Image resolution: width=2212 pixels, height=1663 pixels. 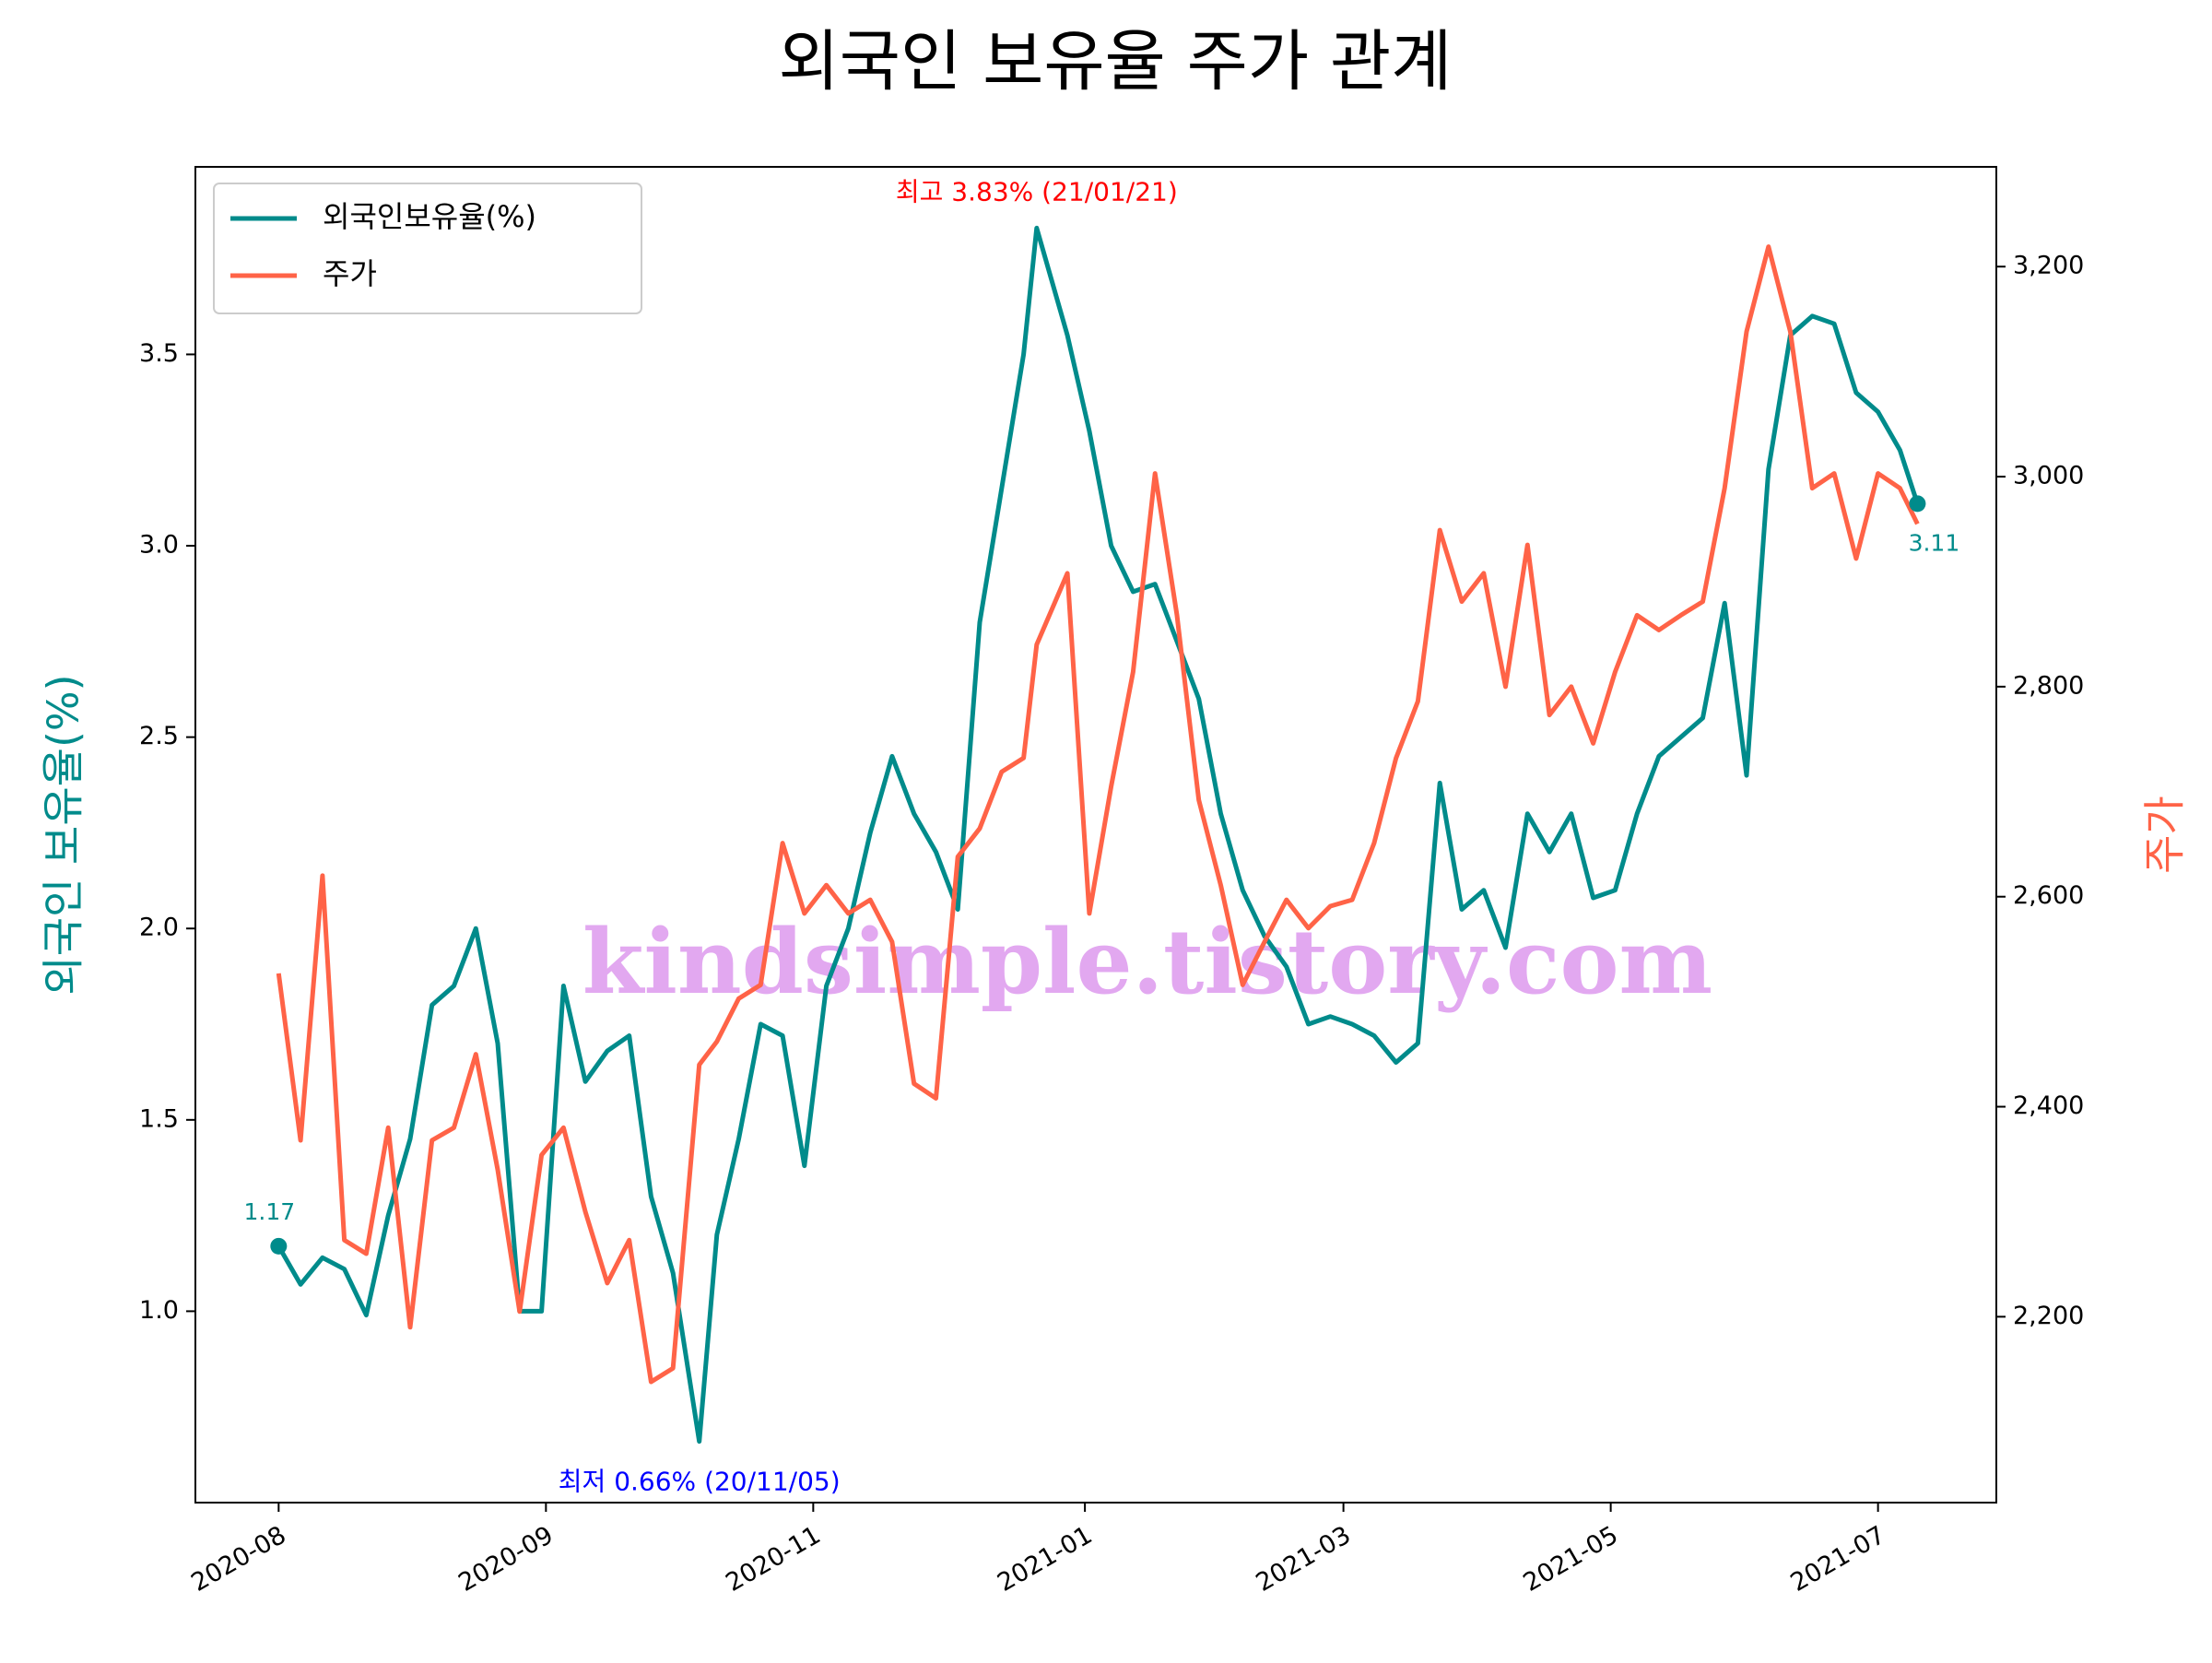 I want to click on chart-title: 외국인 보유율 주가 관계, so click(x=1115, y=61).